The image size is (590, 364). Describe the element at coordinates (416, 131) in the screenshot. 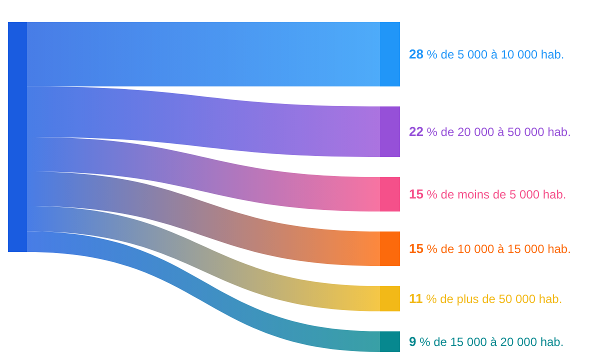

I see `data-label: 22` at that location.